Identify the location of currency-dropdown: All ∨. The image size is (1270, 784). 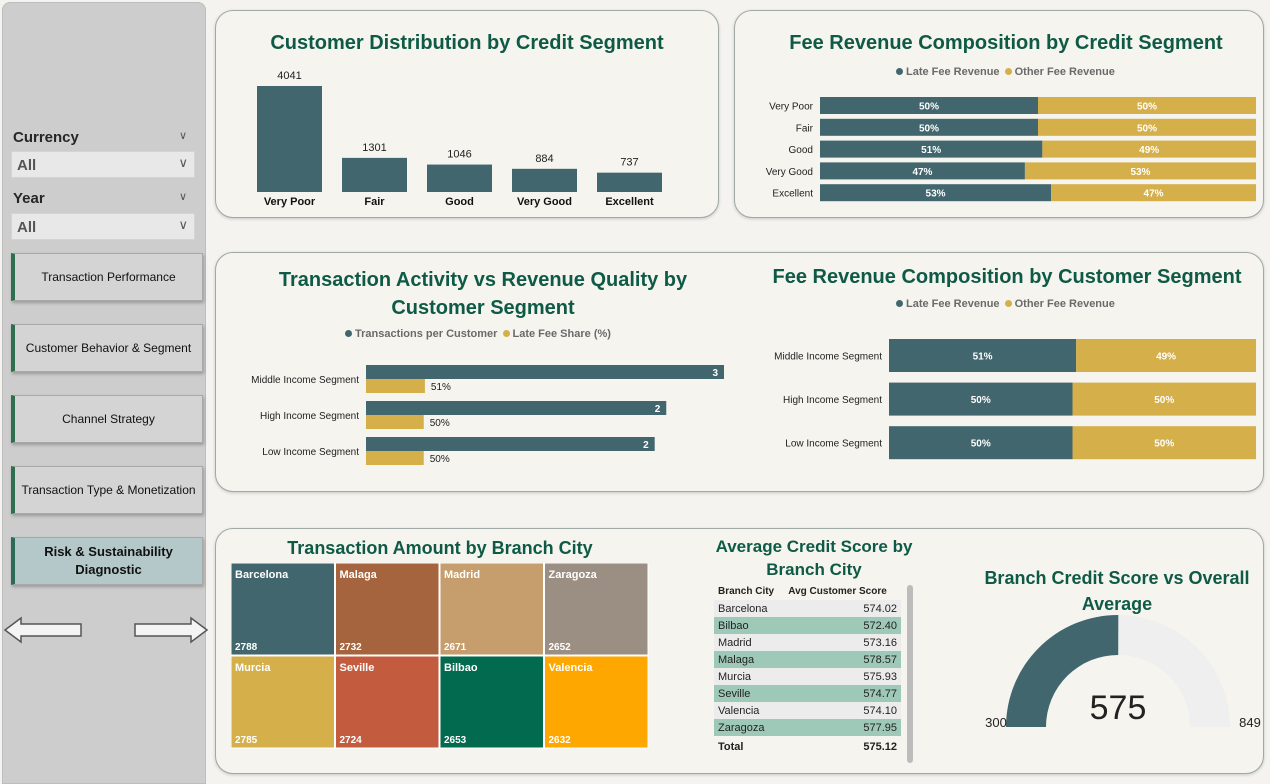
(103, 164).